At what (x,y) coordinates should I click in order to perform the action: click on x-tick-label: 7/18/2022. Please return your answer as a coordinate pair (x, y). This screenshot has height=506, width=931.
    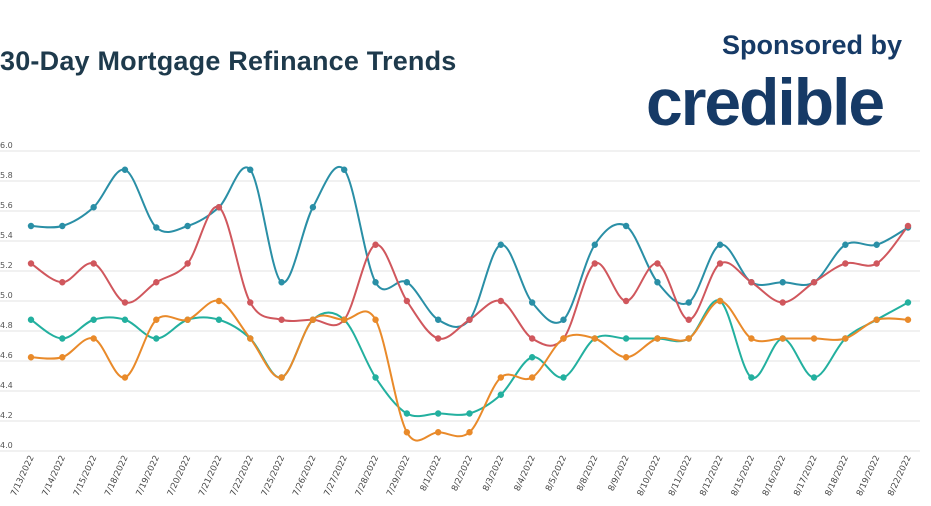
    Looking at the image, I should click on (116, 476).